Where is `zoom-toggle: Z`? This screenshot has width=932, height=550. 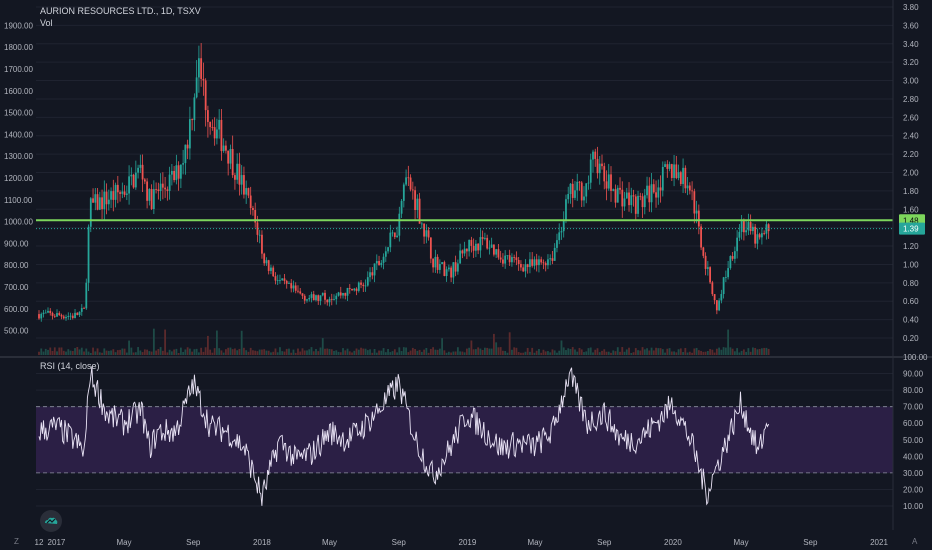 zoom-toggle: Z is located at coordinates (16, 541).